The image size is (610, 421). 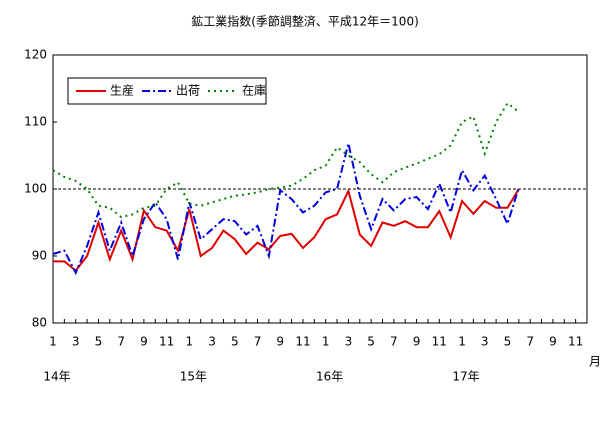 What do you see at coordinates (35, 189) in the screenshot?
I see `y-tick-label: 100` at bounding box center [35, 189].